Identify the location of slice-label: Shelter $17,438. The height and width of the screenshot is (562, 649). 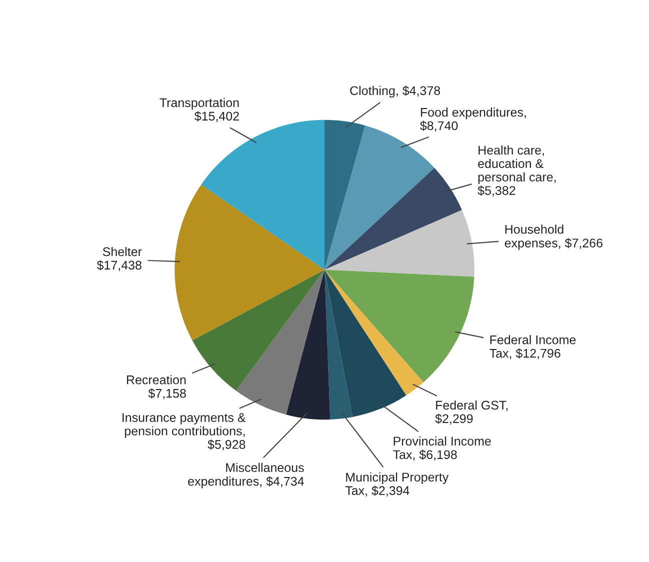
(119, 259).